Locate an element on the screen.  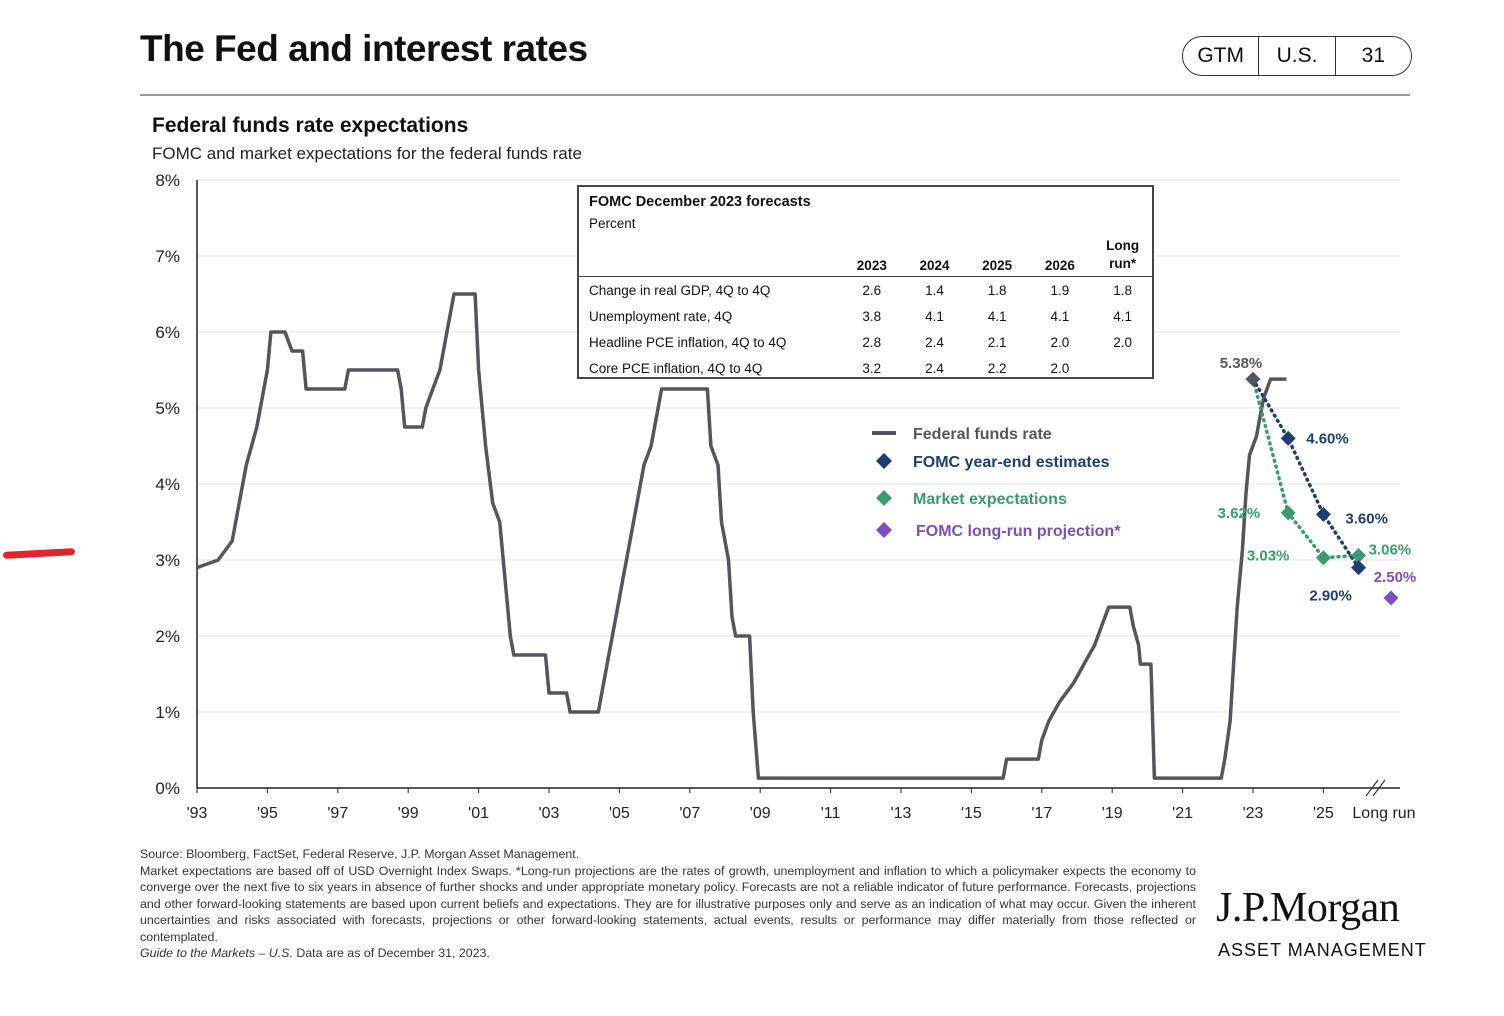
table-header: 2026 is located at coordinates (1059, 265).